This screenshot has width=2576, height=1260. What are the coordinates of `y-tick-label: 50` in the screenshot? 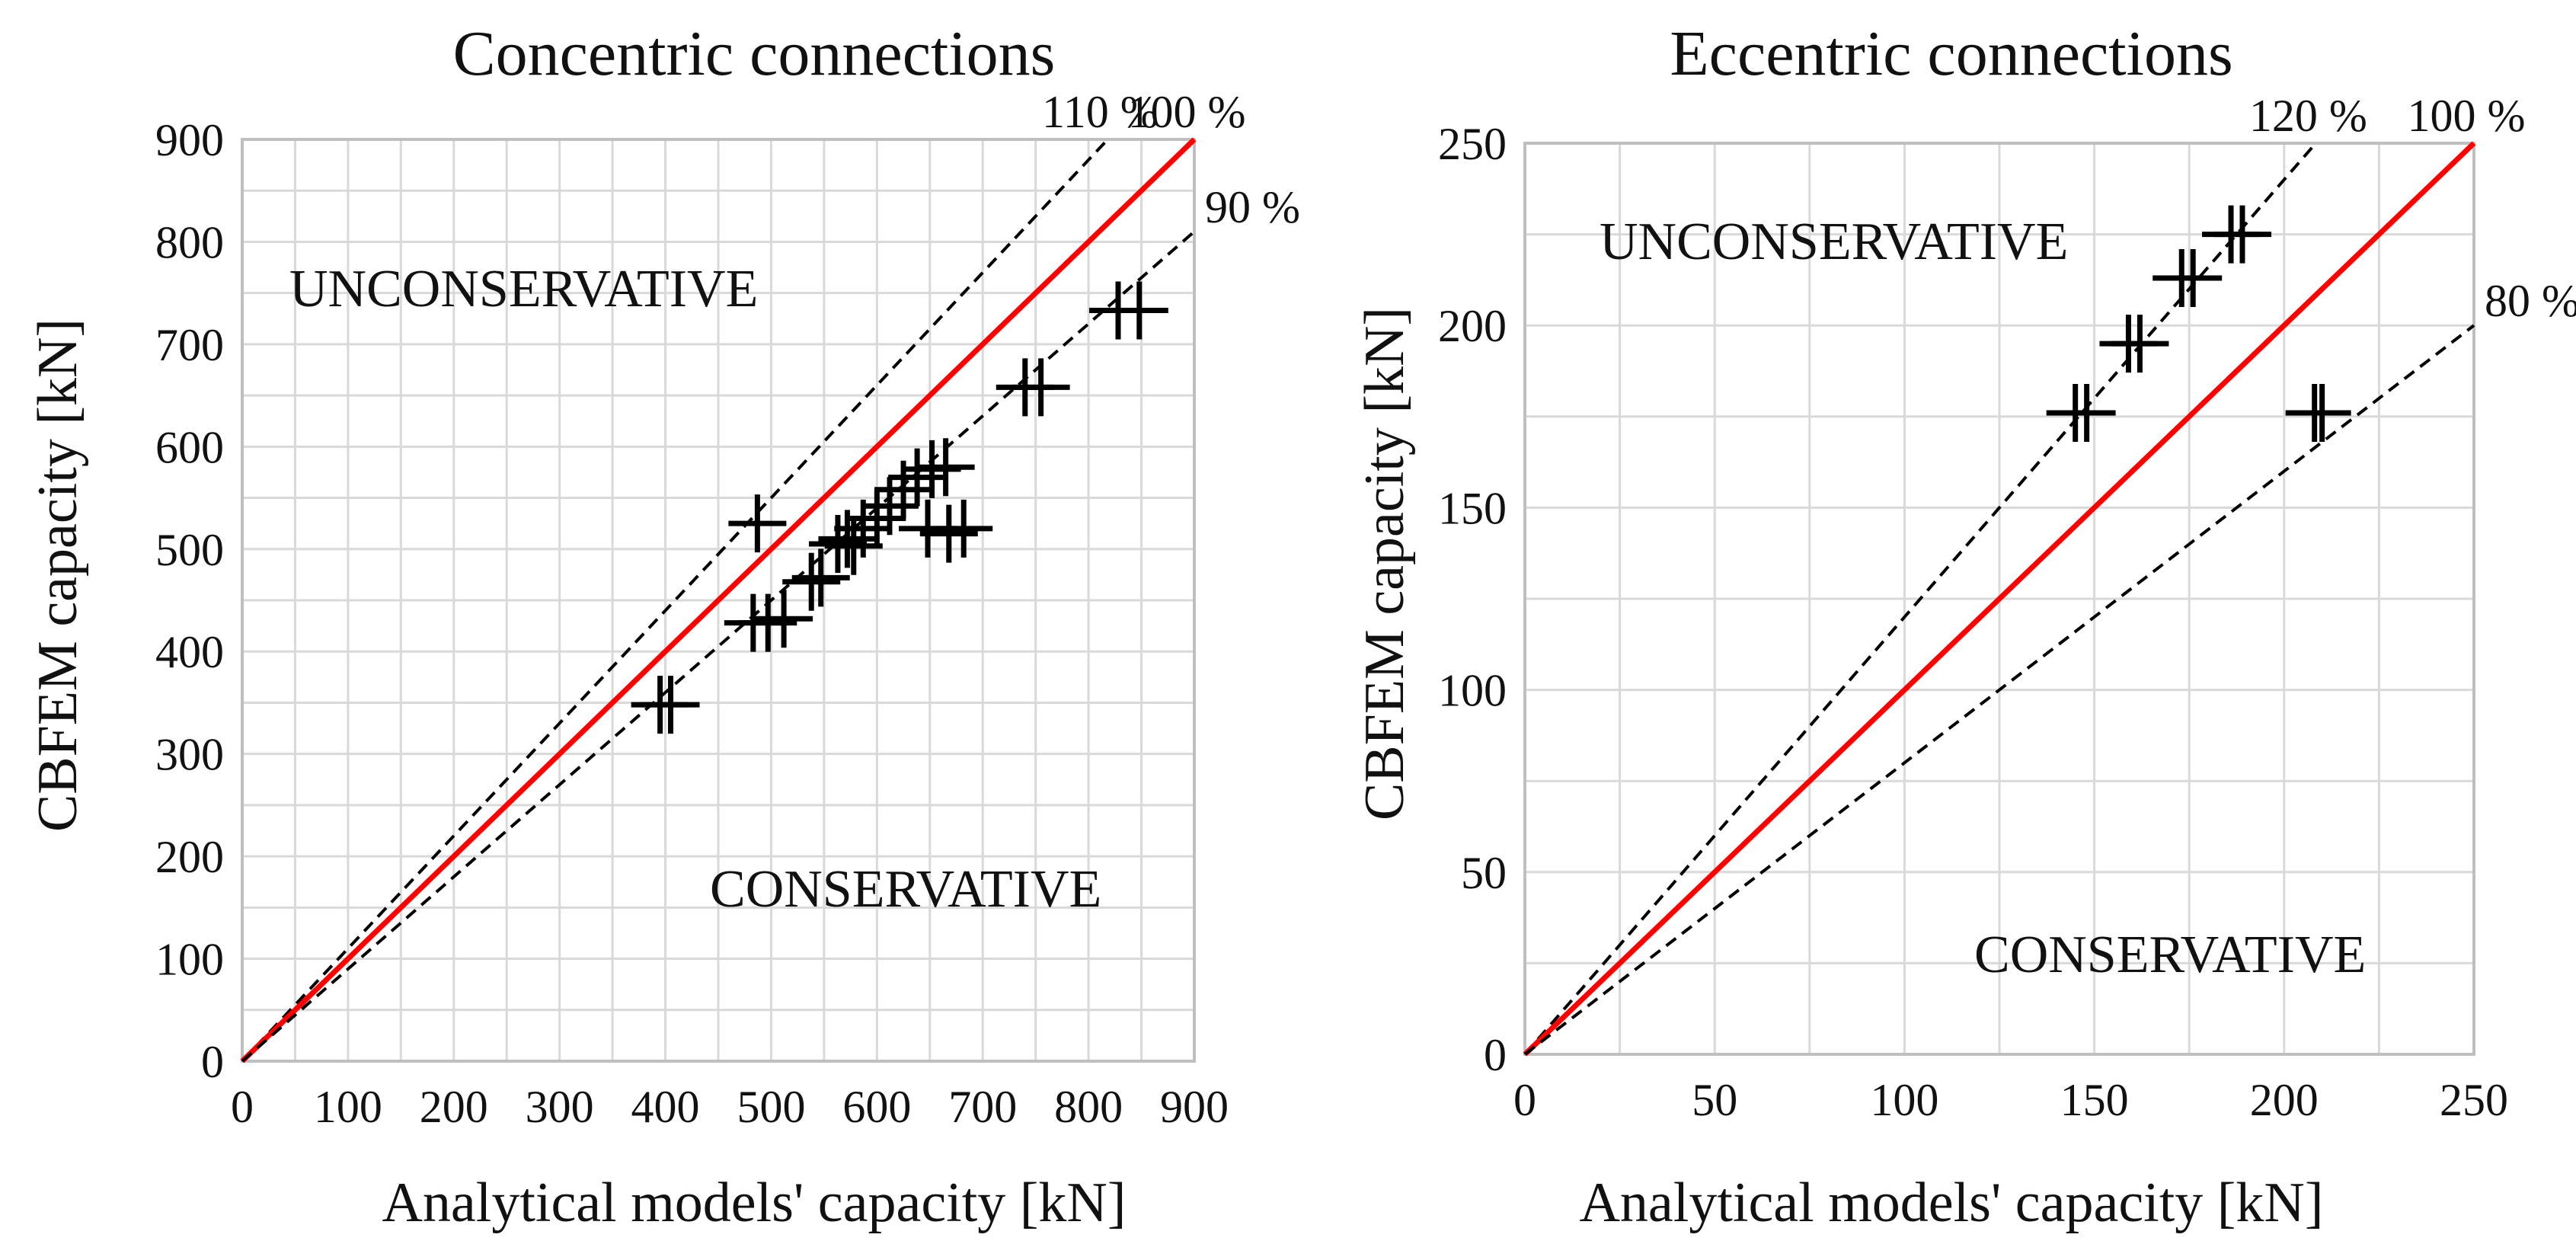 It's located at (1484, 873).